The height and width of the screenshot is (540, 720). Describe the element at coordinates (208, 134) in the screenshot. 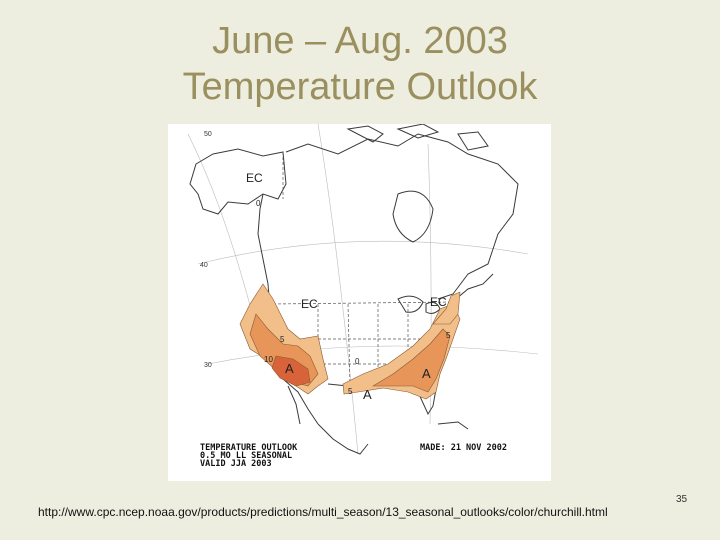

I see `lat-label-50: 50` at that location.